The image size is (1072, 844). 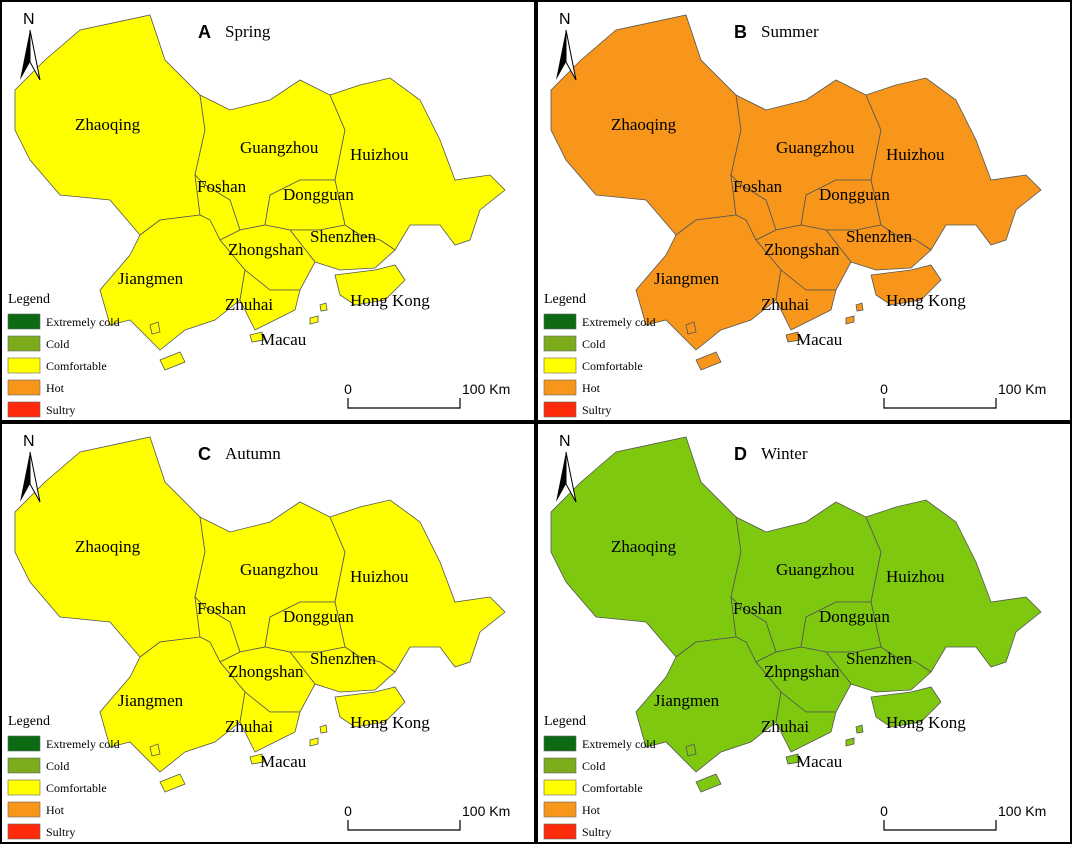 What do you see at coordinates (348, 811) in the screenshot?
I see `scale-label: 0` at bounding box center [348, 811].